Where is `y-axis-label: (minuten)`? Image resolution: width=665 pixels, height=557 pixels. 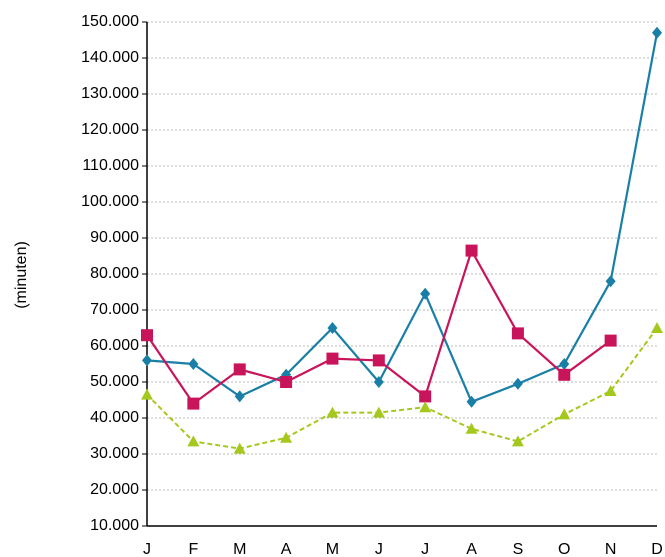 y-axis-label: (minuten) is located at coordinates (21, 275).